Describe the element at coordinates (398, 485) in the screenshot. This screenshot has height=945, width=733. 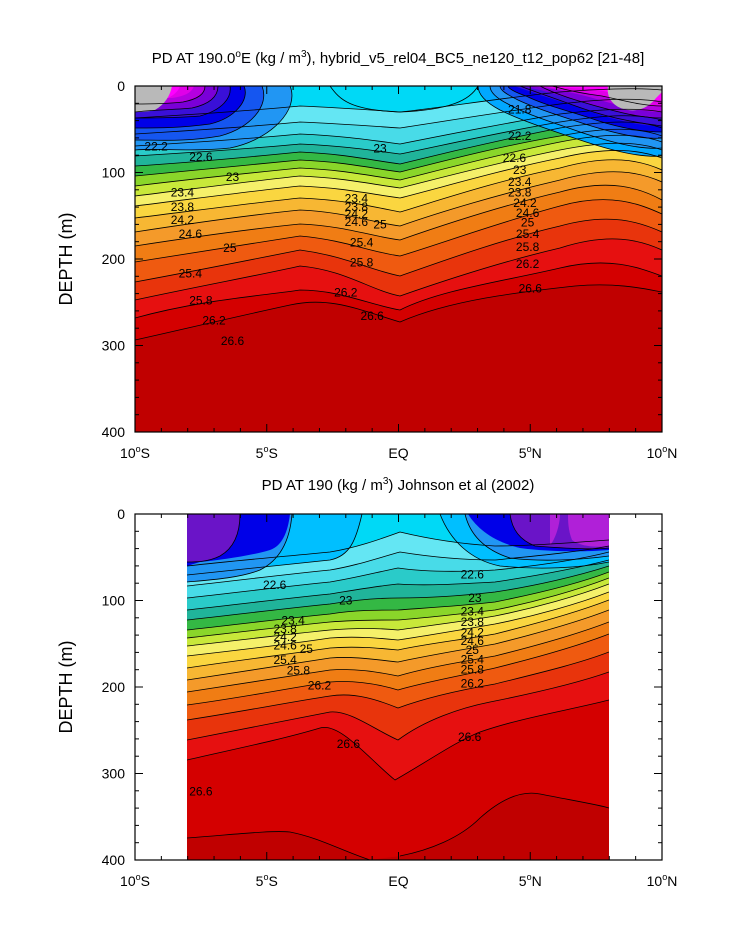
I see `chart-title-2: PD AT 190 (kg / m3) Johnson et al (2002)` at that location.